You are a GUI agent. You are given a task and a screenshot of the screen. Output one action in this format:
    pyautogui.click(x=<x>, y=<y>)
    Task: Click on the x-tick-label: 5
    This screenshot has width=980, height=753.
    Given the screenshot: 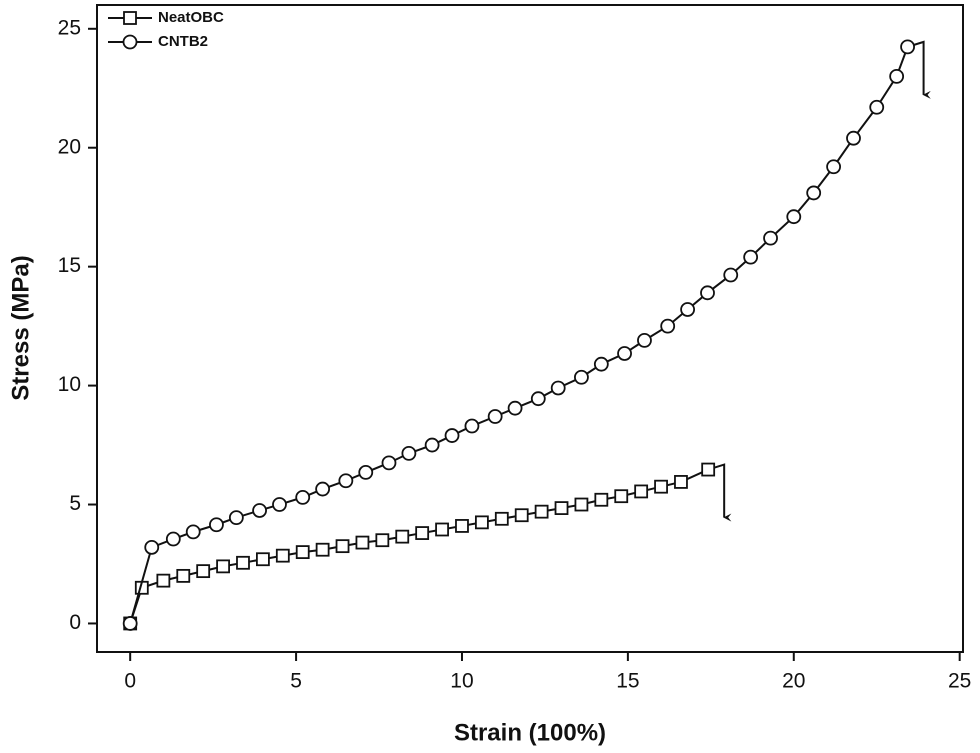 What is the action you would take?
    pyautogui.click(x=296, y=681)
    